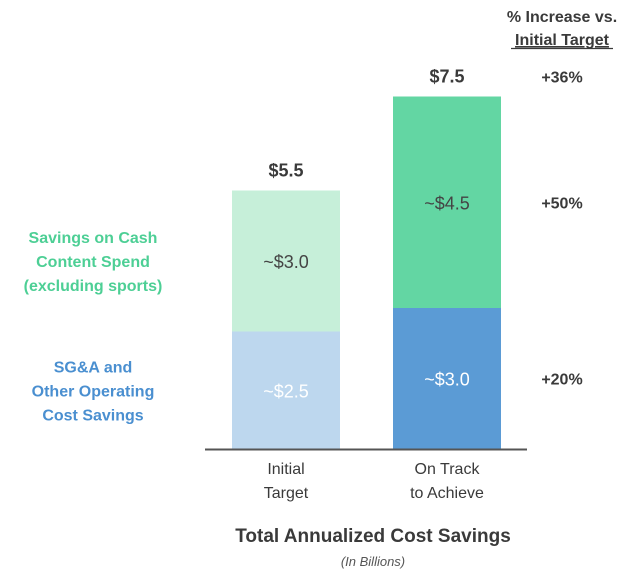 This screenshot has width=640, height=582. Describe the element at coordinates (448, 469) in the screenshot. I see `x-tick-label: On Track` at that location.